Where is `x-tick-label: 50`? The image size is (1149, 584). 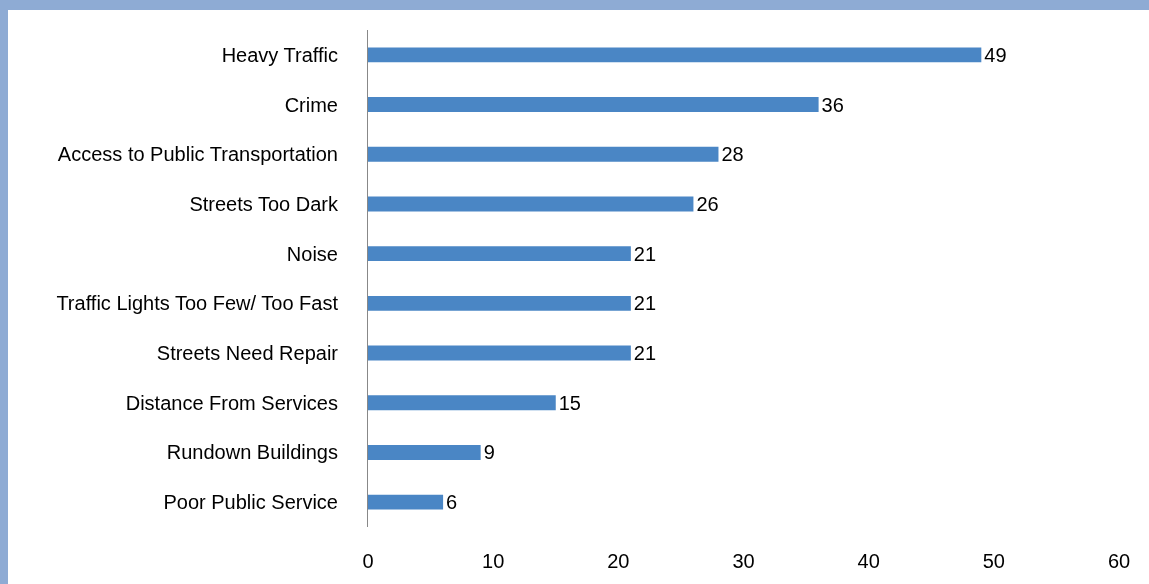
x-tick-label: 50 is located at coordinates (993, 561).